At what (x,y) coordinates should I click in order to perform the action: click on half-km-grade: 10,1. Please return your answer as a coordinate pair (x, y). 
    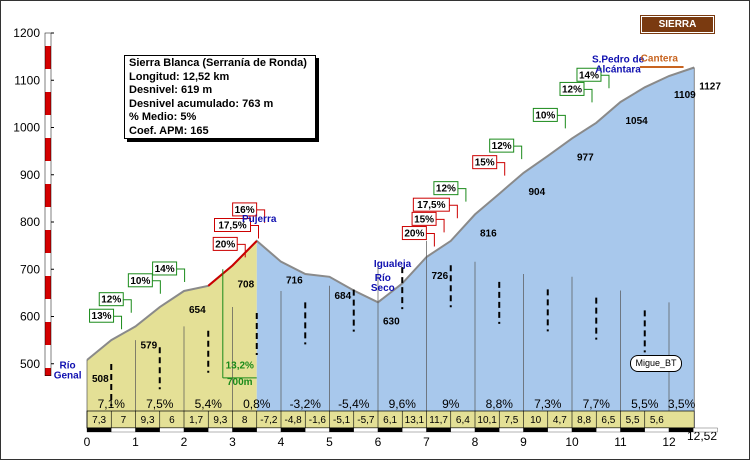
    Looking at the image, I should click on (487, 420).